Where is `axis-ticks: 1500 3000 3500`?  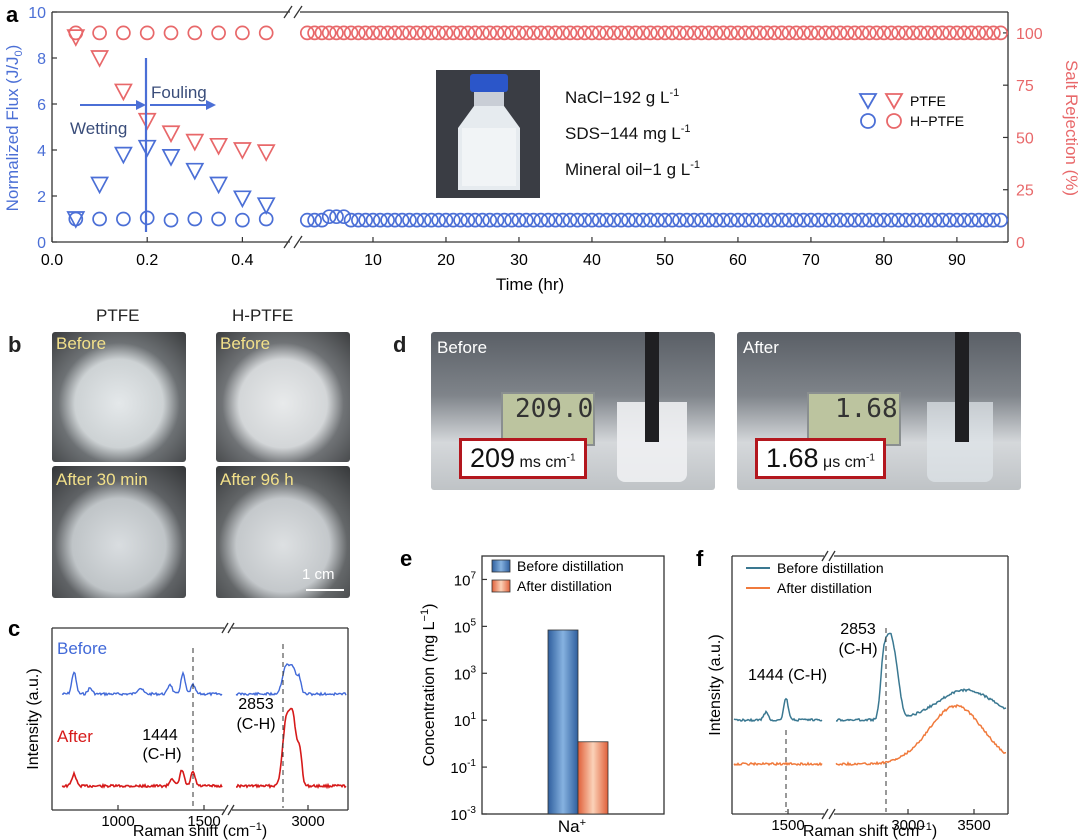
axis-ticks: 1500 3000 3500 is located at coordinates (881, 821).